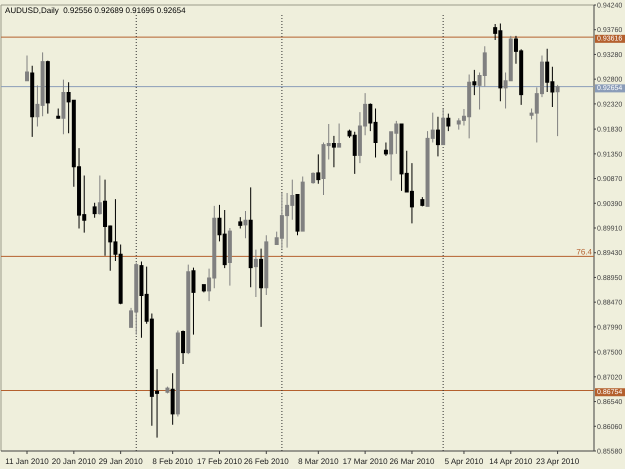 Image resolution: width=625 pixels, height=469 pixels. I want to click on x-tick-label: 8 Feb 2010, so click(173, 461).